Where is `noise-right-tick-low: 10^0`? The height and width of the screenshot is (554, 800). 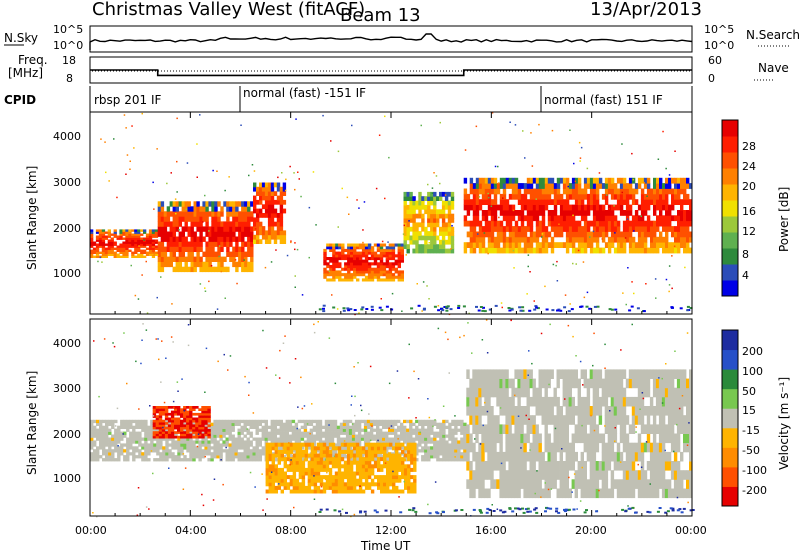
noise-right-tick-low: 10^0 is located at coordinates (719, 45).